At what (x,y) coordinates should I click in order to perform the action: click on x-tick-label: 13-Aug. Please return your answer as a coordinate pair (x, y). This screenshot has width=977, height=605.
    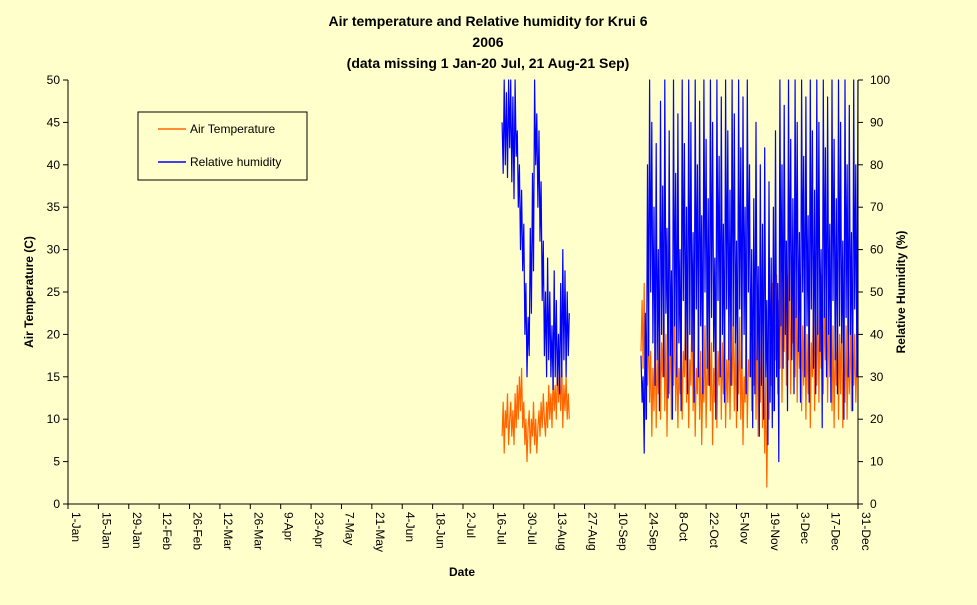
    Looking at the image, I should click on (562, 531).